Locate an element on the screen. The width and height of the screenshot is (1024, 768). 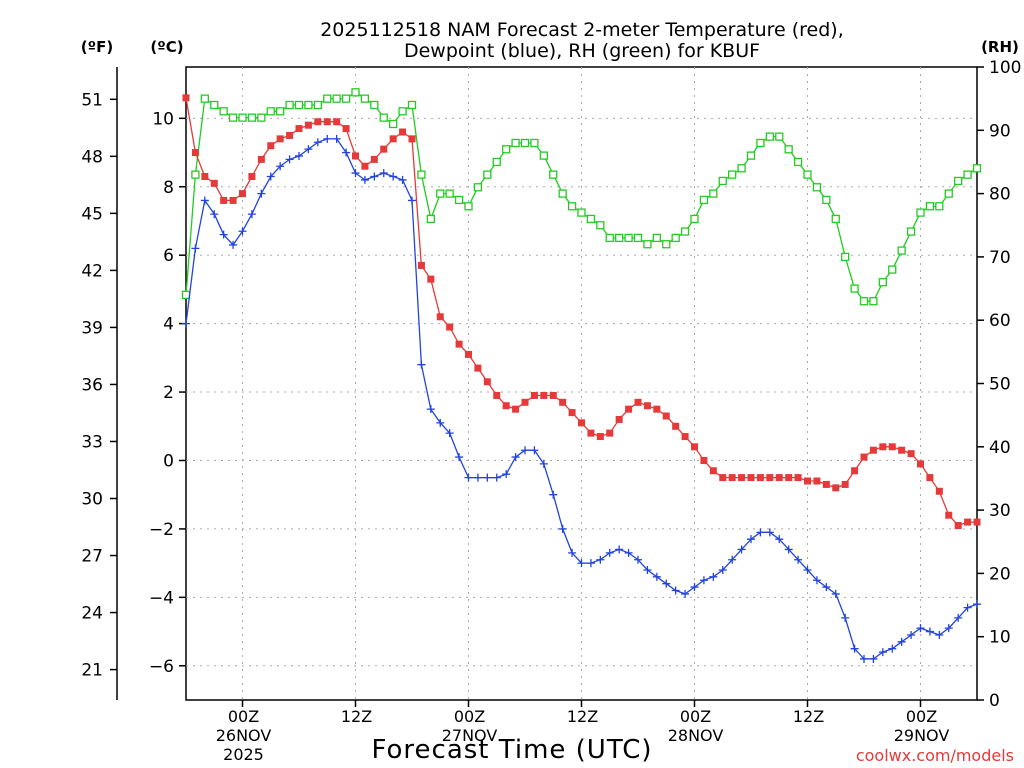
celsius-tick-label: −2 is located at coordinates (161, 530).